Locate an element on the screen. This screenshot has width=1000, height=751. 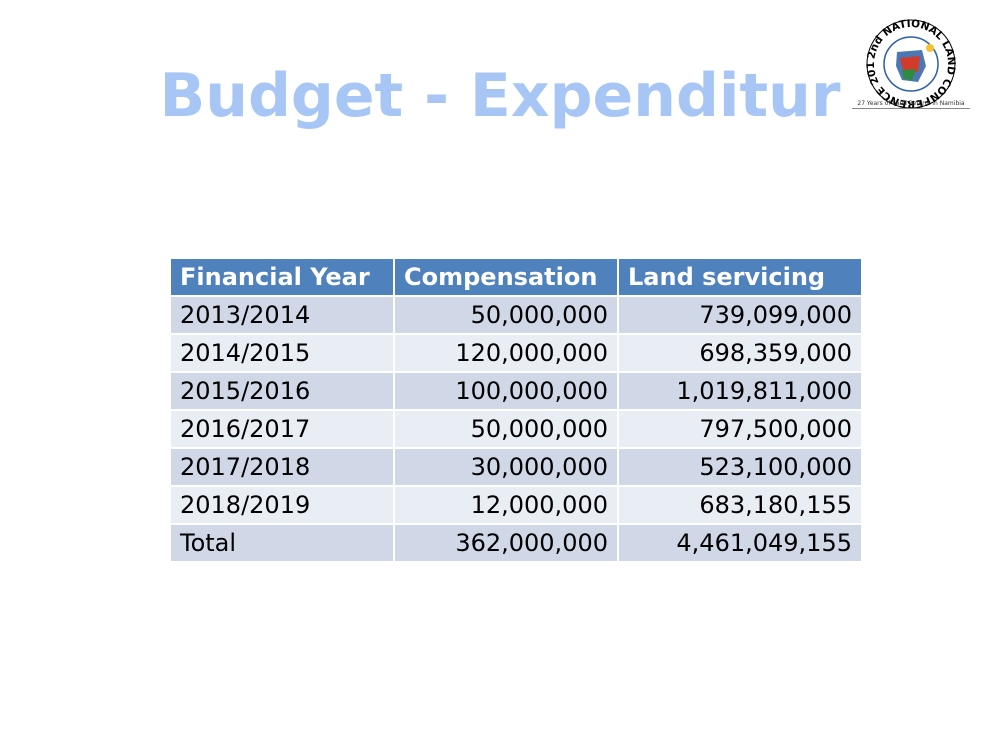
cell-compensation: 120,000,000 is located at coordinates (506, 353).